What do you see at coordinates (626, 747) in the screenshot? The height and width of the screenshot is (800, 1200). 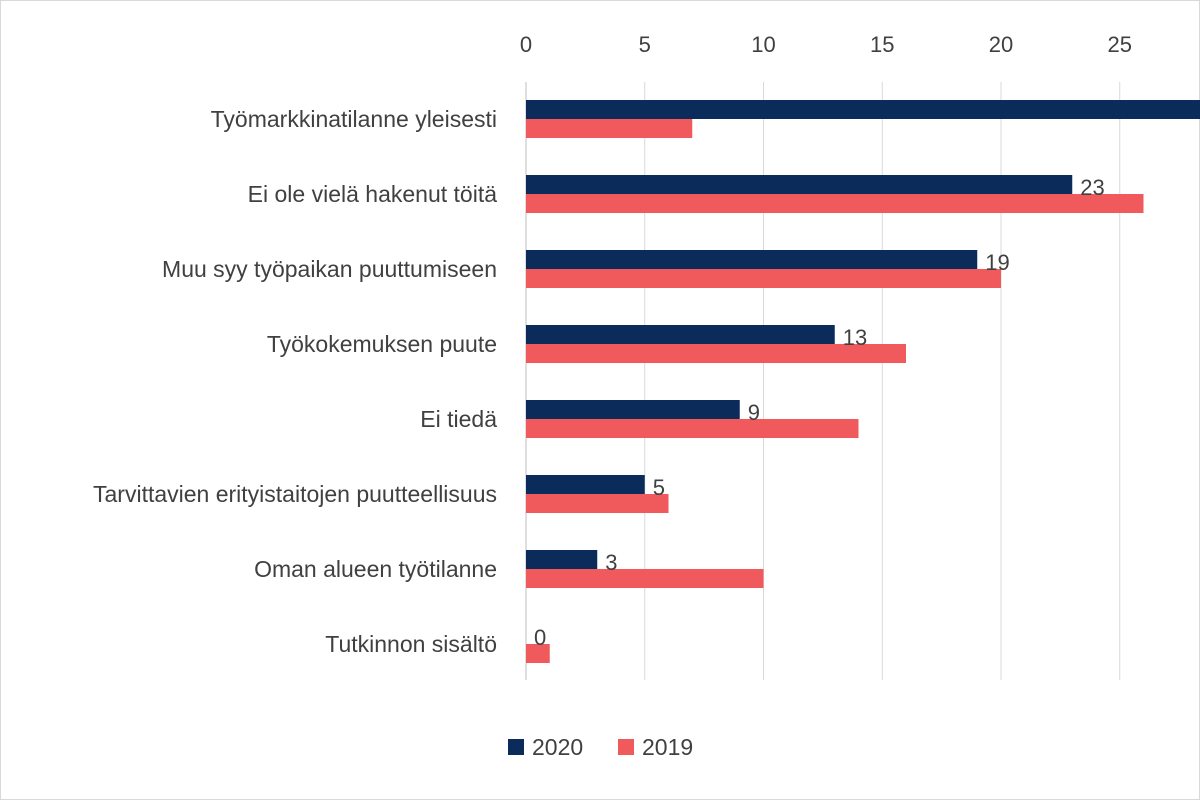 I see `legend-swatch-2019` at bounding box center [626, 747].